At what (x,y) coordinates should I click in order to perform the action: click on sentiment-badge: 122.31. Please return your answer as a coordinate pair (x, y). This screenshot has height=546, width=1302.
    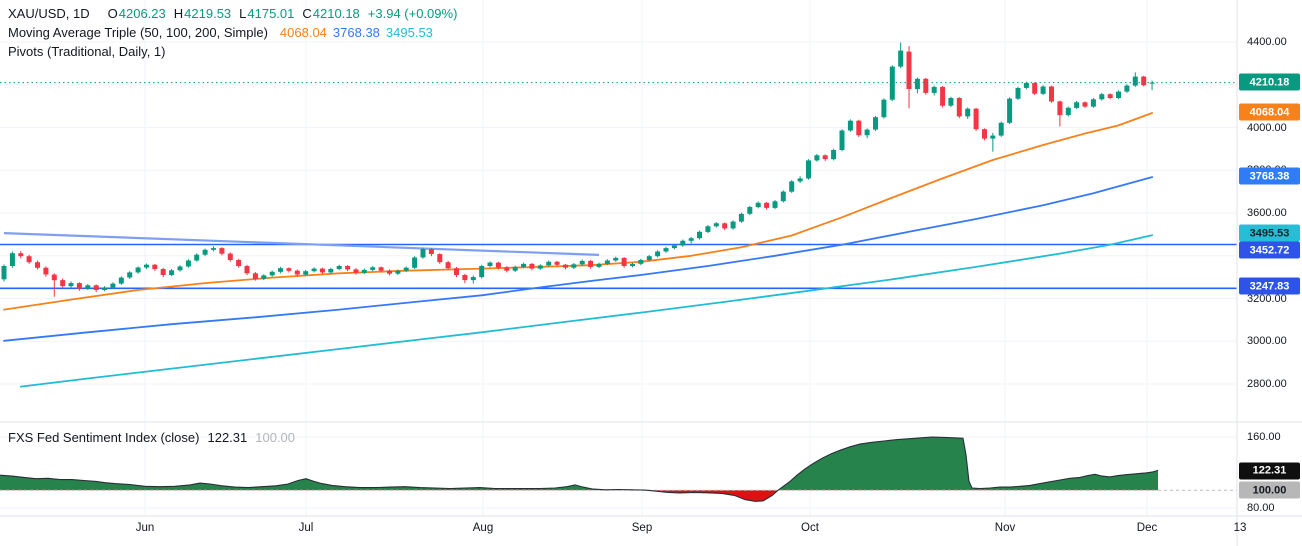
    Looking at the image, I should click on (1269, 470).